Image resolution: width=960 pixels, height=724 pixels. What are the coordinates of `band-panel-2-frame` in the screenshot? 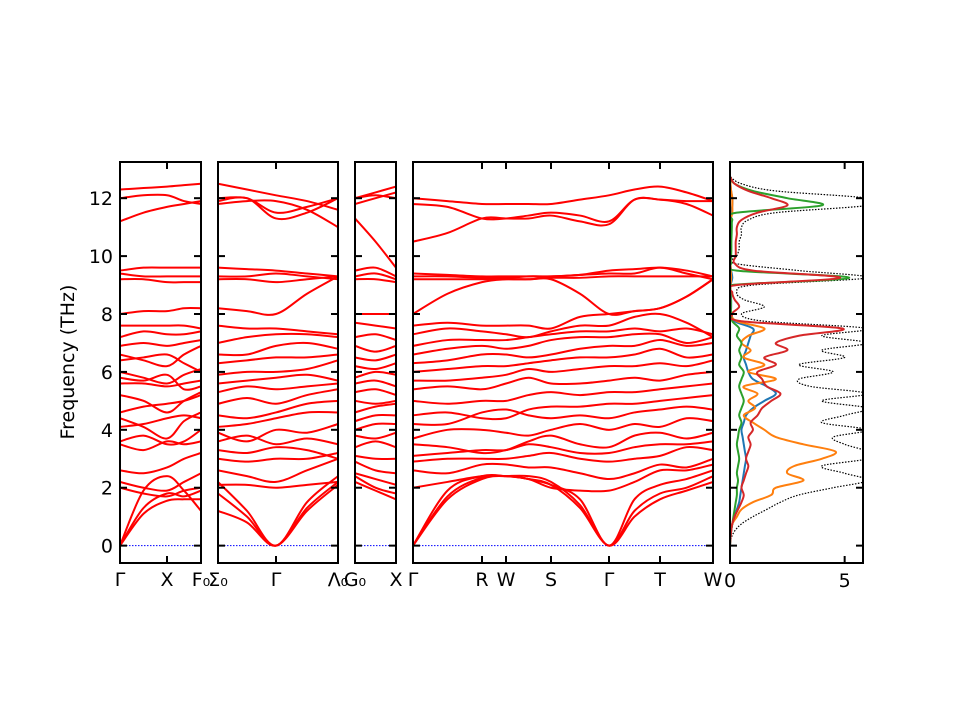 It's located at (278, 362).